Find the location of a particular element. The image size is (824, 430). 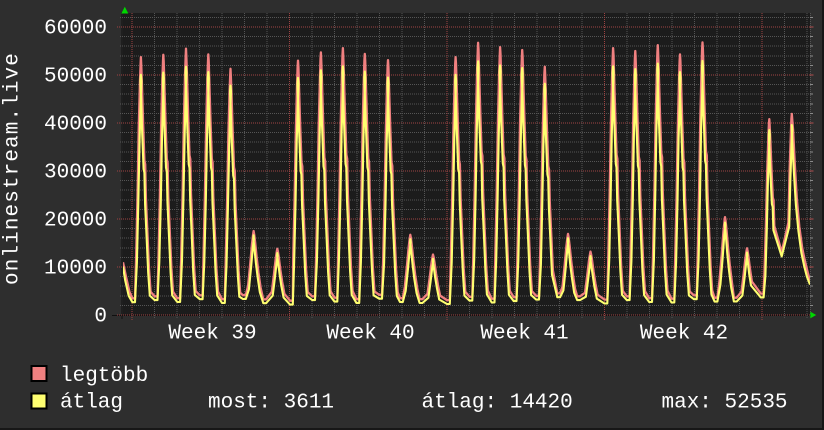

svg-text: 10000 is located at coordinates (75, 269).